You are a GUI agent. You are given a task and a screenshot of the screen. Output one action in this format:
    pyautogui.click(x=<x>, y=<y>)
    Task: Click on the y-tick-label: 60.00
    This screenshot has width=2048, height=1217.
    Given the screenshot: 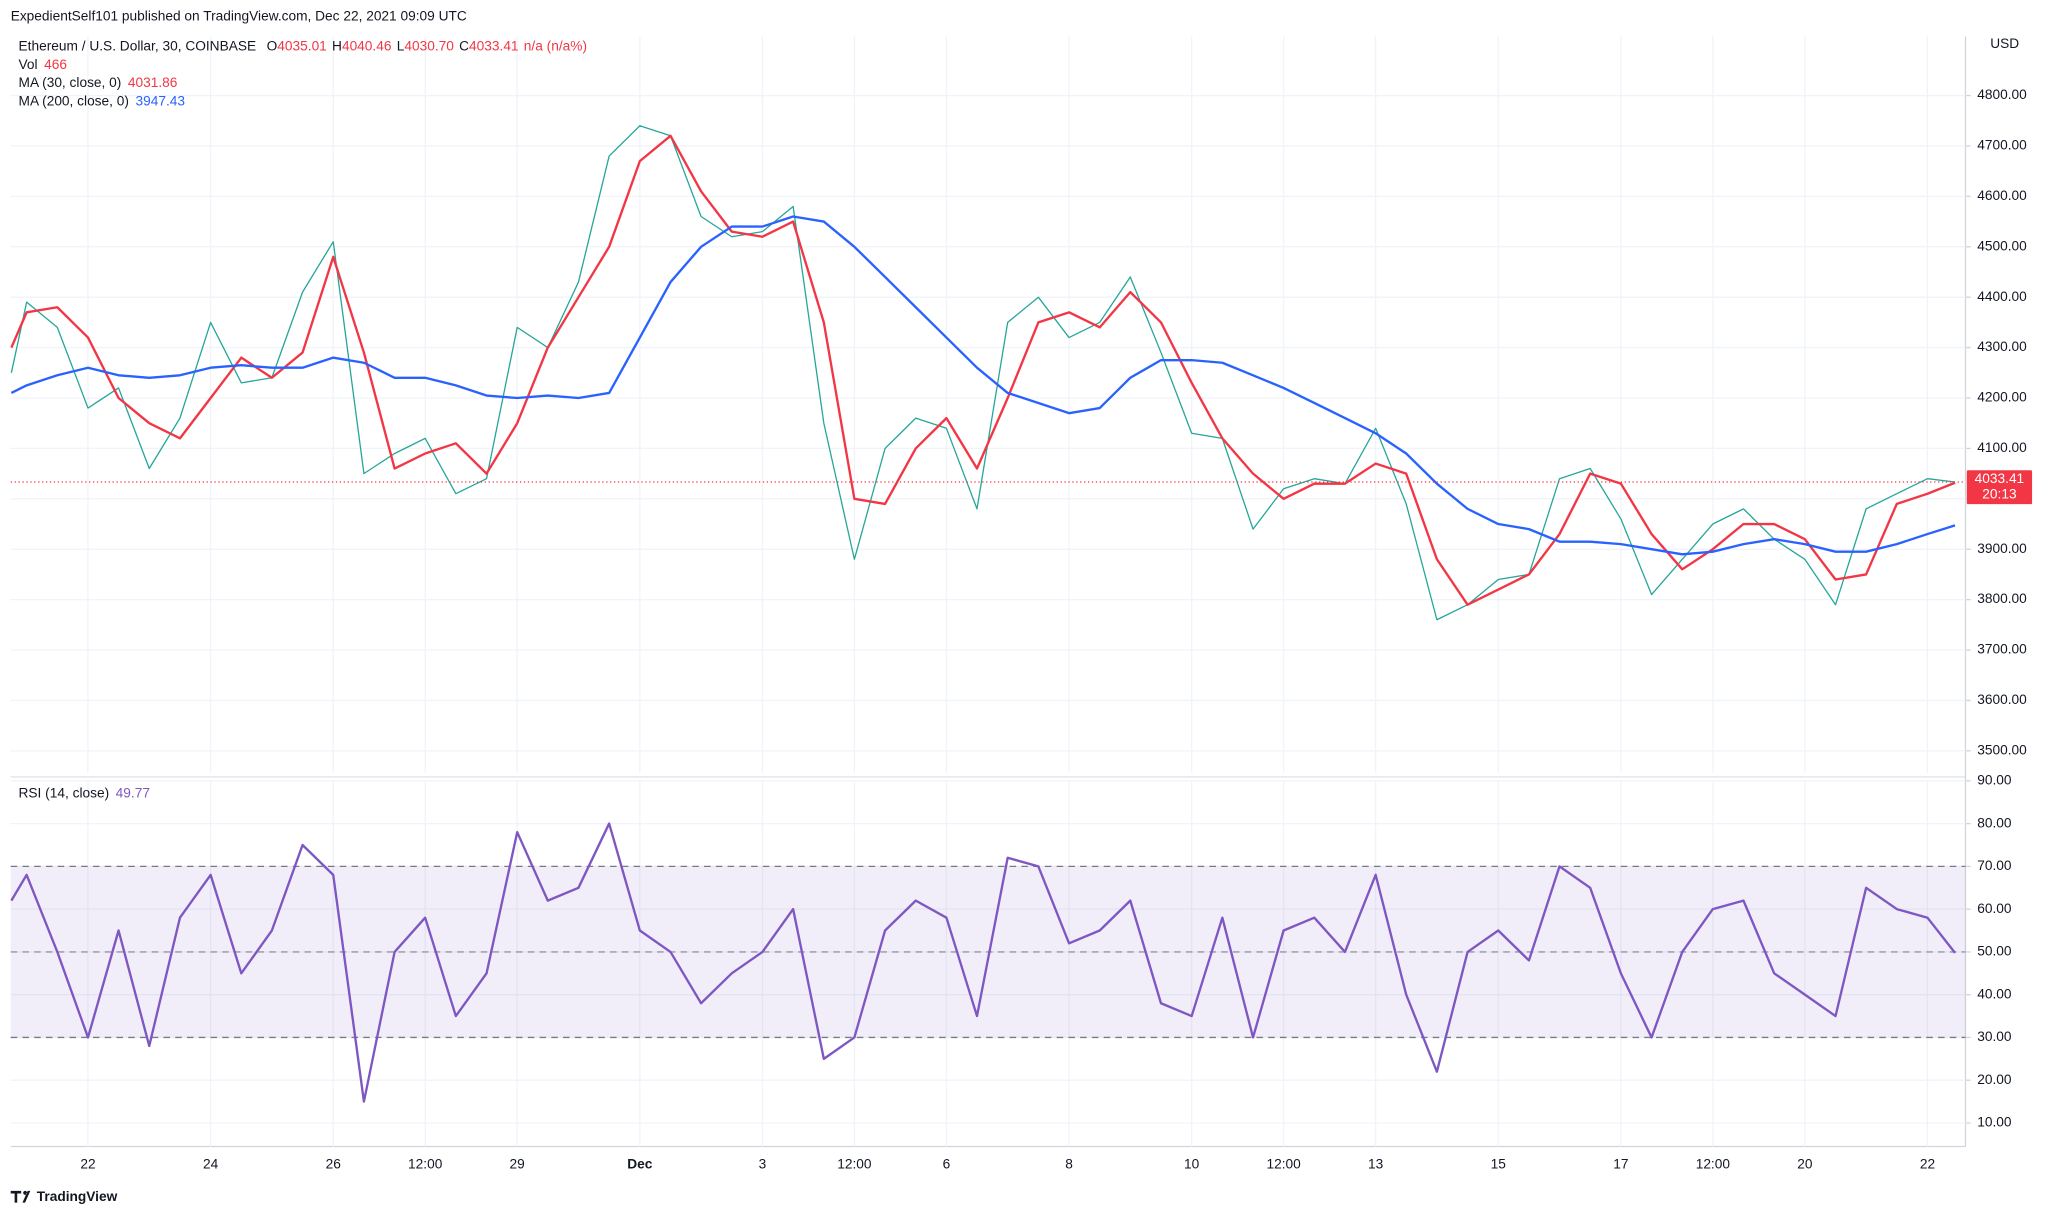 What is the action you would take?
    pyautogui.click(x=1994, y=908)
    